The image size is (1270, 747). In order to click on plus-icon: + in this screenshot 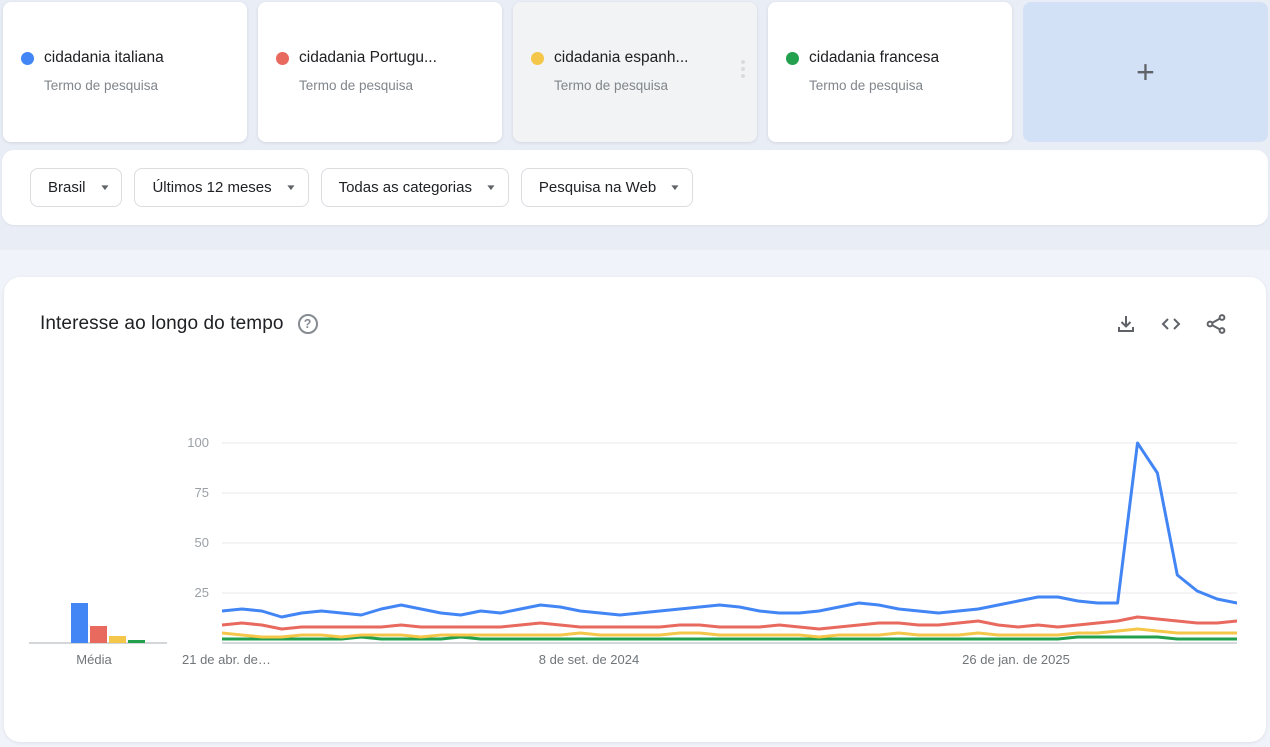, I will do `click(1145, 71)`.